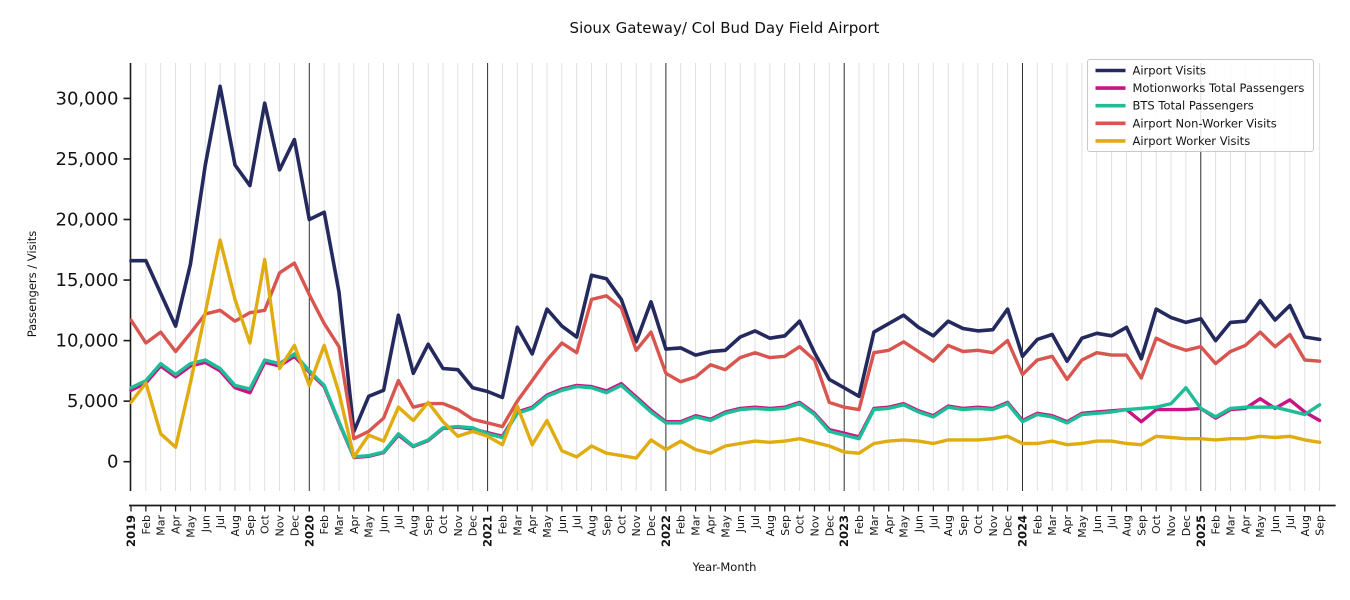  What do you see at coordinates (1201, 531) in the screenshot?
I see `x-tick-label: 2025` at bounding box center [1201, 531].